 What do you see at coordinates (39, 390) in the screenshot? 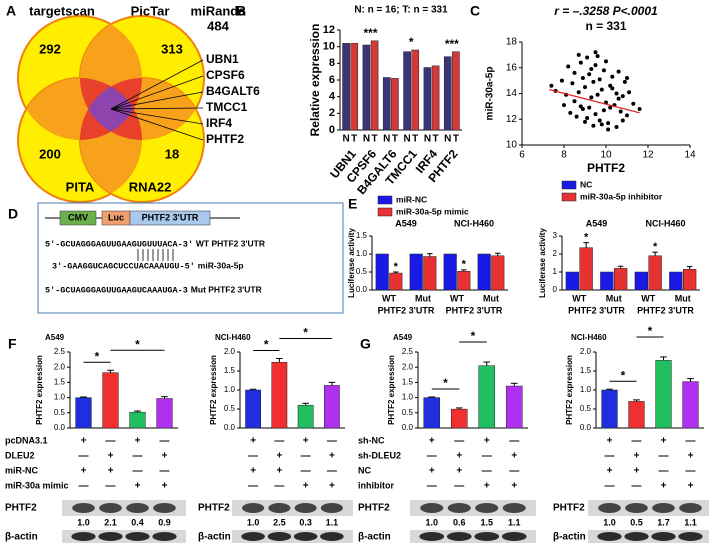
I see `y-axis-label: PHTF2 expression` at bounding box center [39, 390].